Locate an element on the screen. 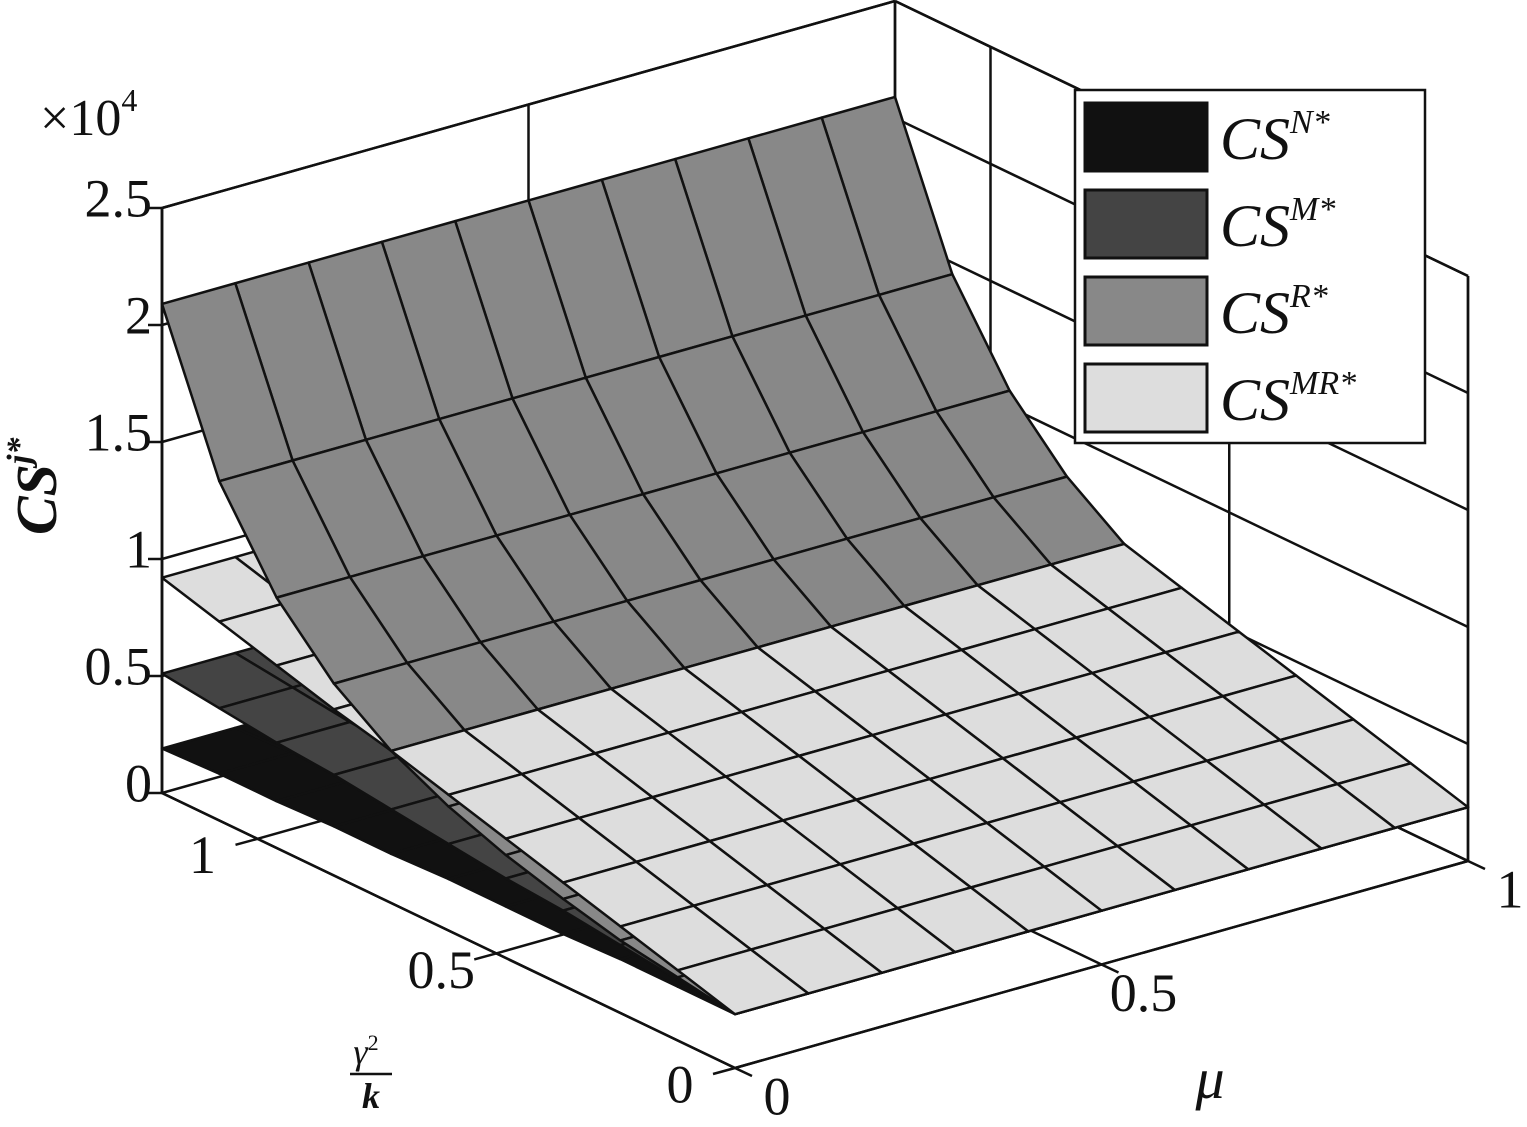  z-axis-label: CSj* is located at coordinates (35, 486).